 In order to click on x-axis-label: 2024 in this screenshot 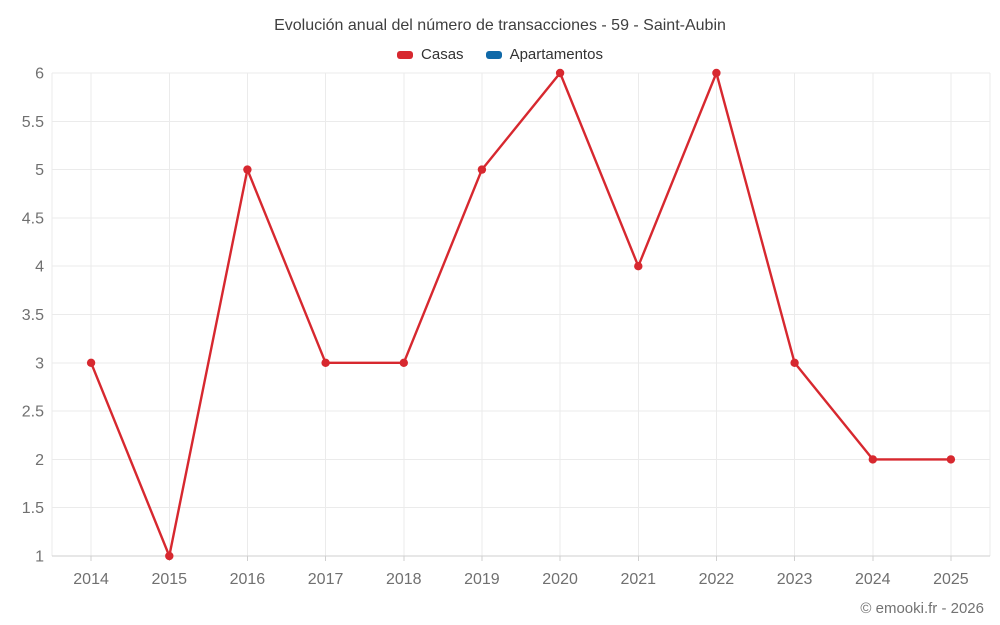, I will do `click(873, 579)`.